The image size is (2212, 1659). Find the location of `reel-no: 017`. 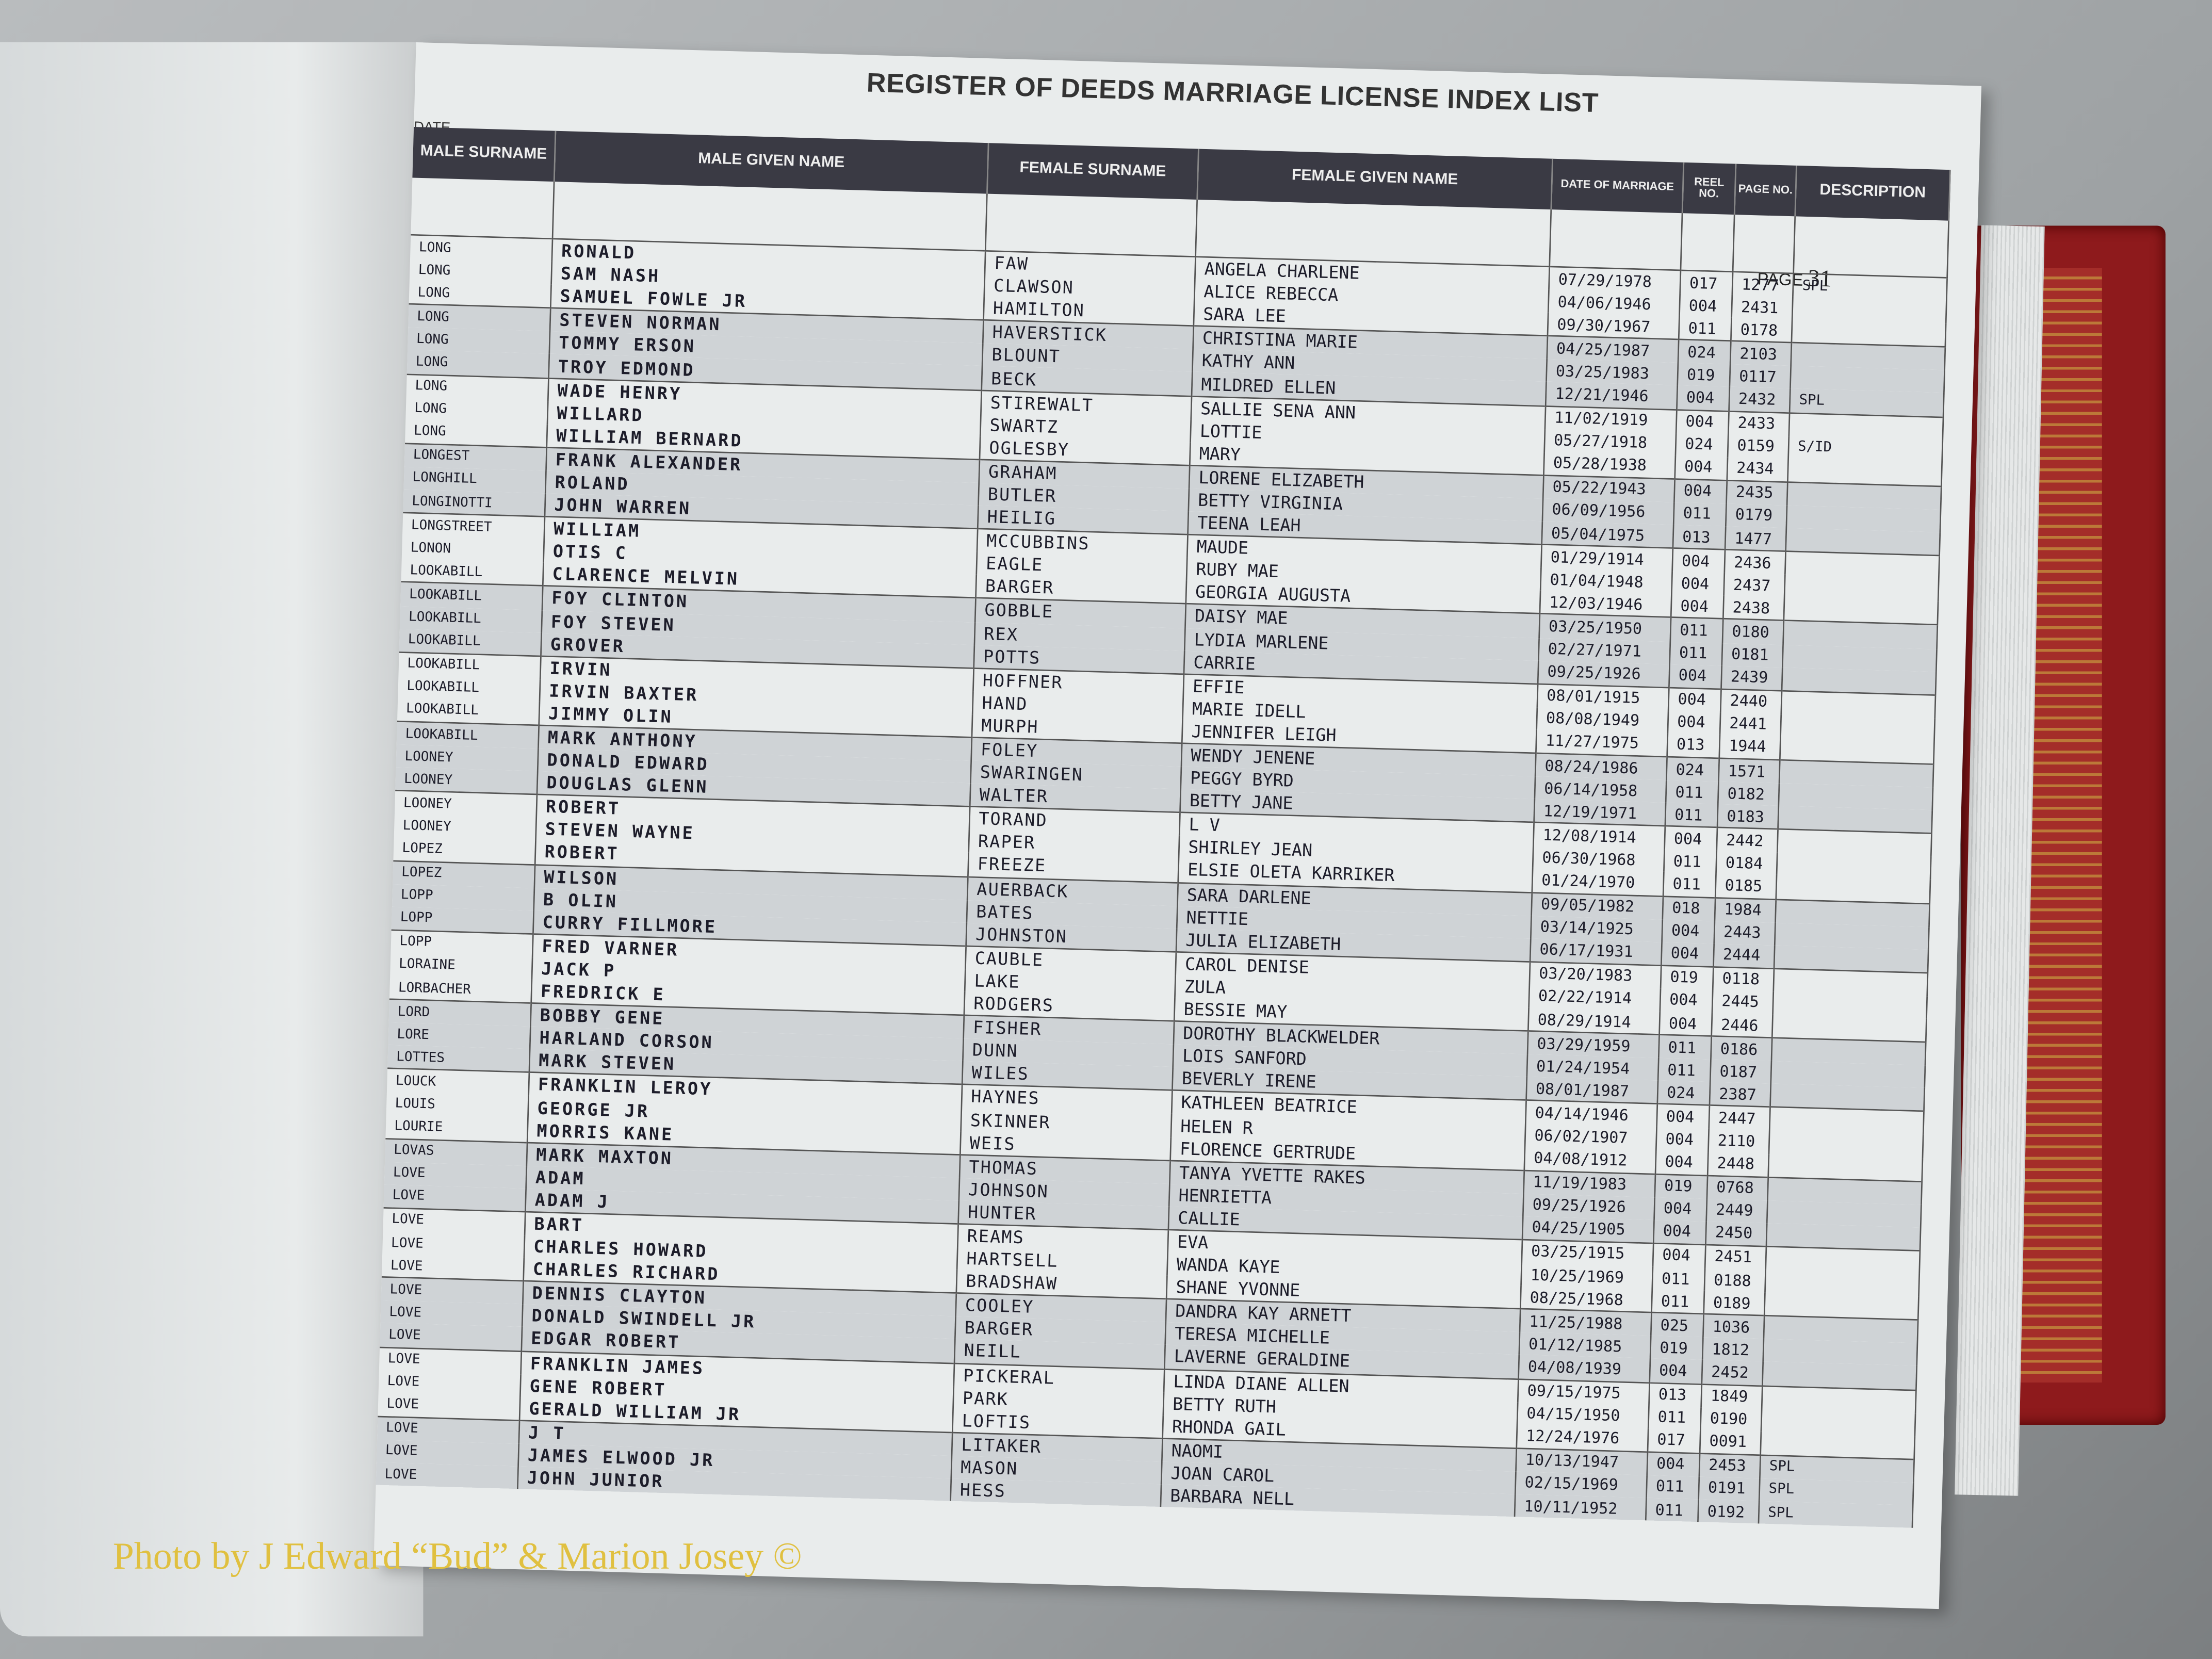

reel-no: 017 is located at coordinates (1706, 283).